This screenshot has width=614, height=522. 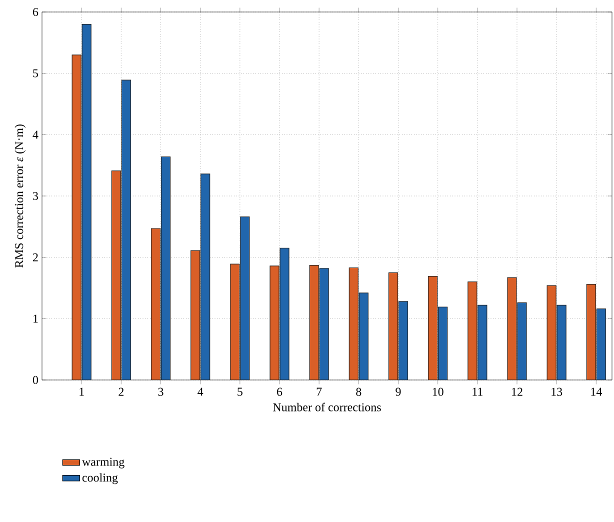 I want to click on y-tick-label: 3, so click(x=35, y=196).